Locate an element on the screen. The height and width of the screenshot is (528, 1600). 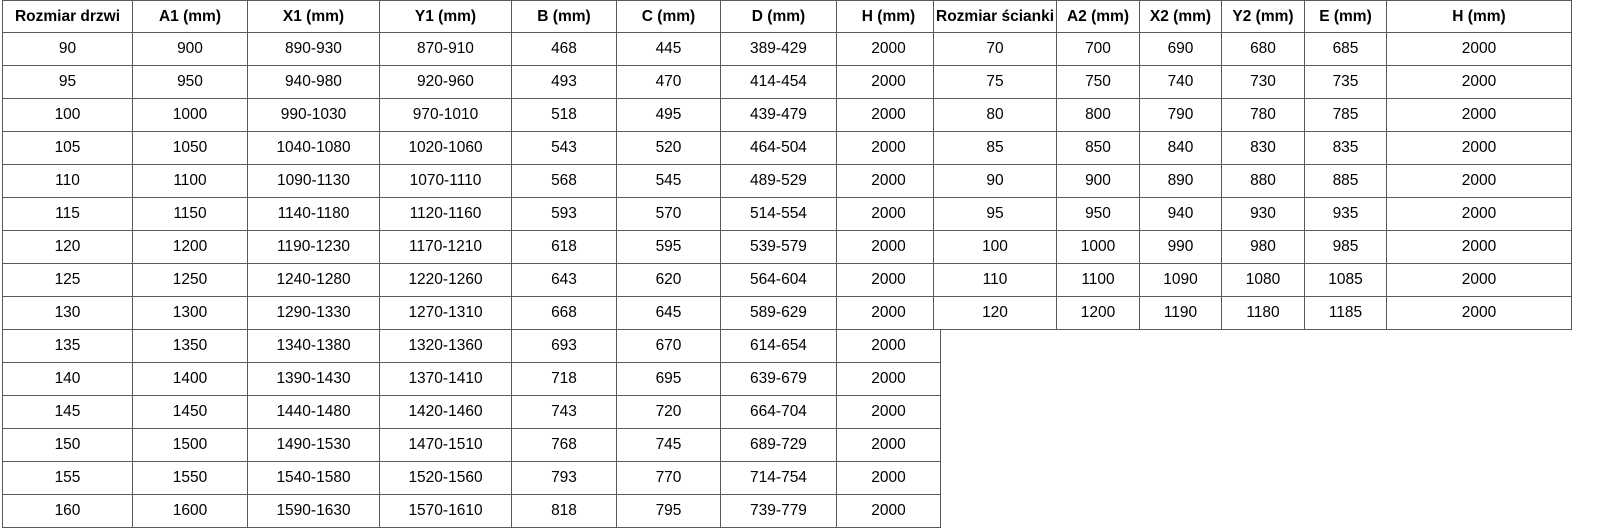
table-cell: 1520-1560 is located at coordinates (445, 478).